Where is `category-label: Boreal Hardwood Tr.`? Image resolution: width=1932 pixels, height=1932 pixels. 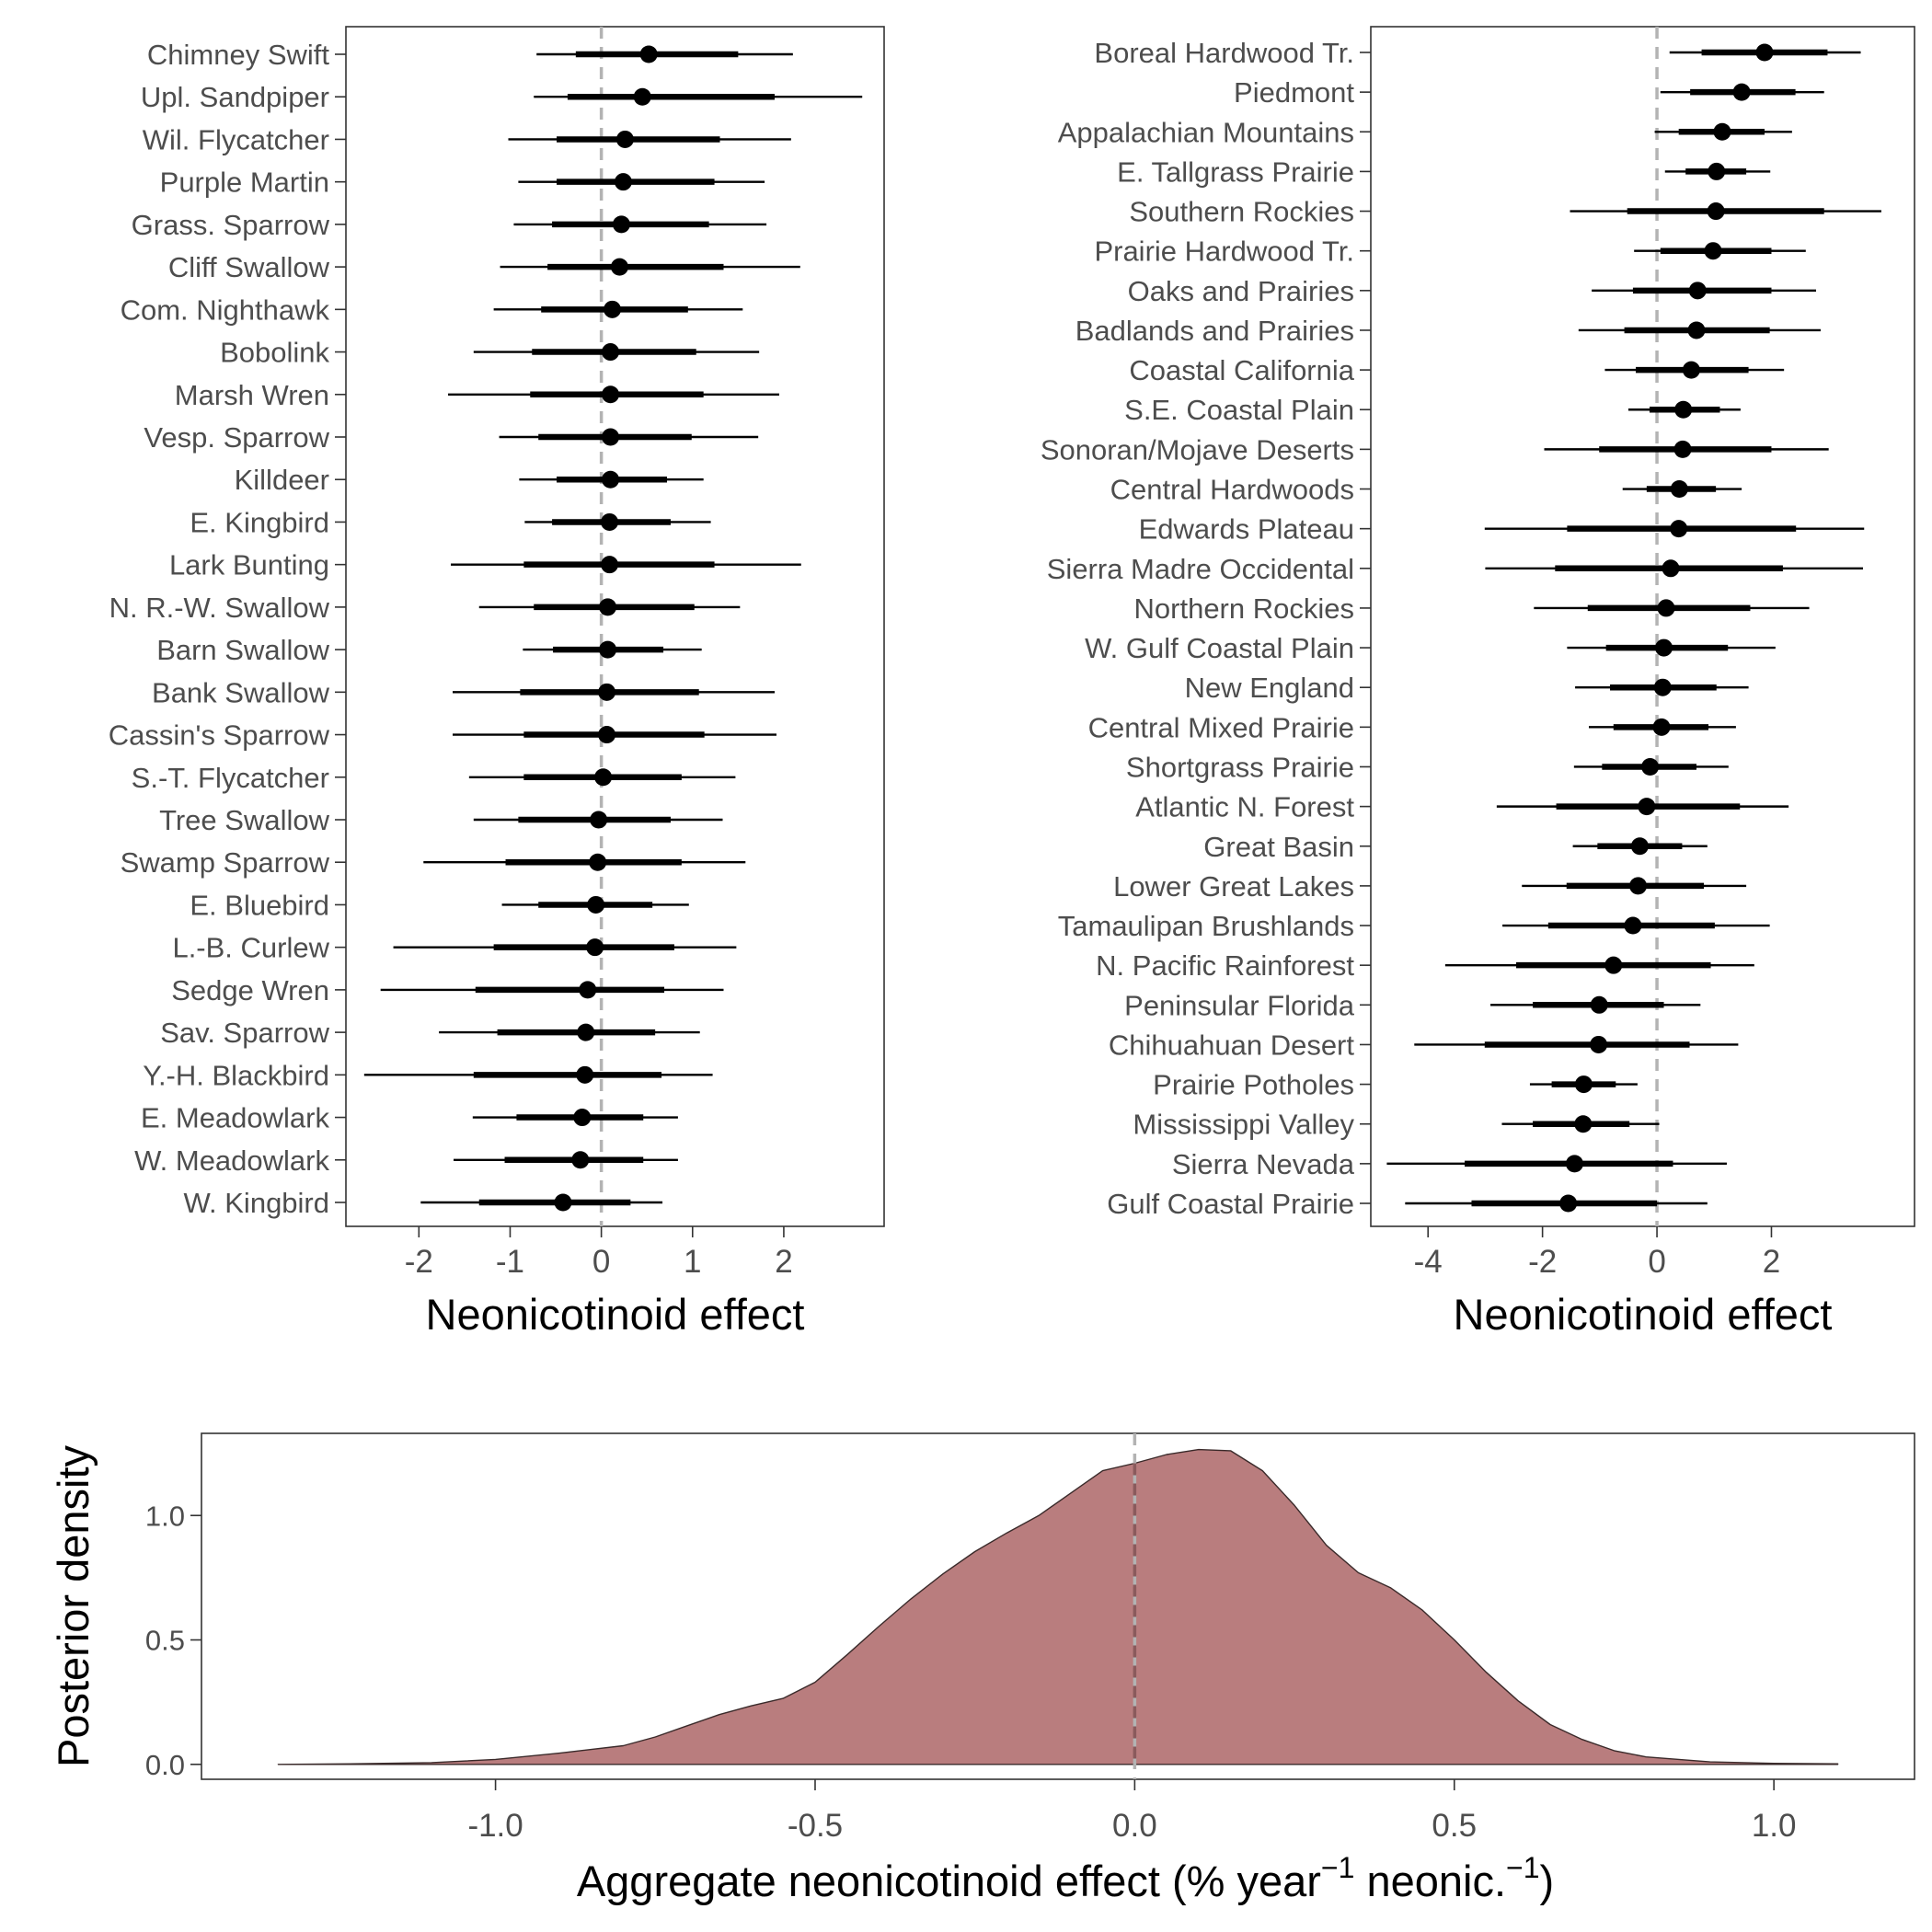
category-label: Boreal Hardwood Tr. is located at coordinates (1224, 53).